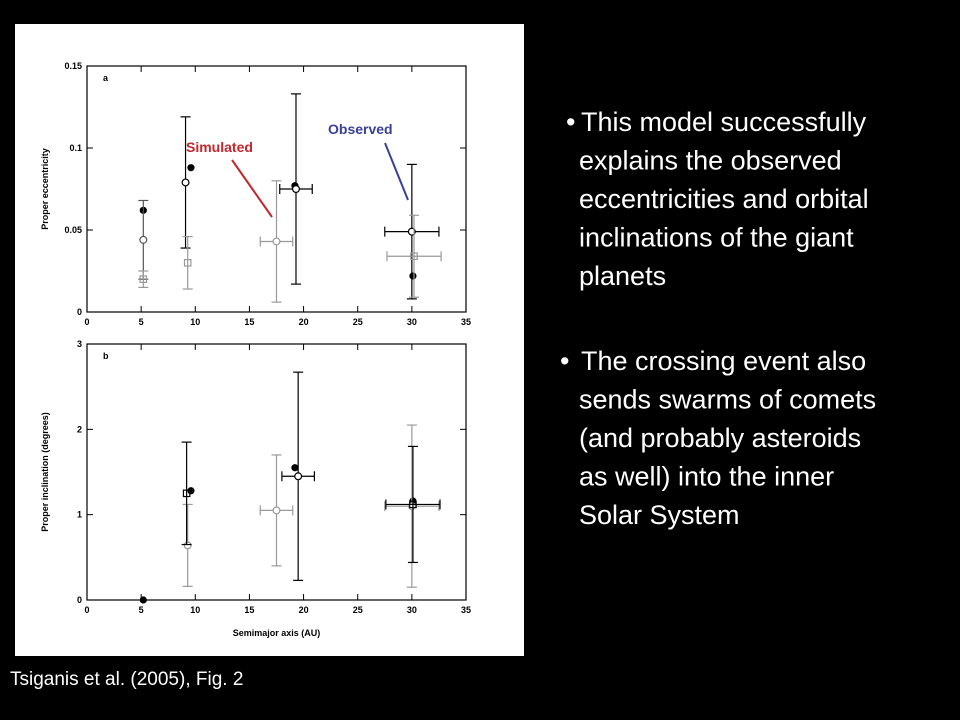 Image resolution: width=960 pixels, height=720 pixels. Describe the element at coordinates (723, 361) in the screenshot. I see `bullet-text: The crossing event also` at that location.